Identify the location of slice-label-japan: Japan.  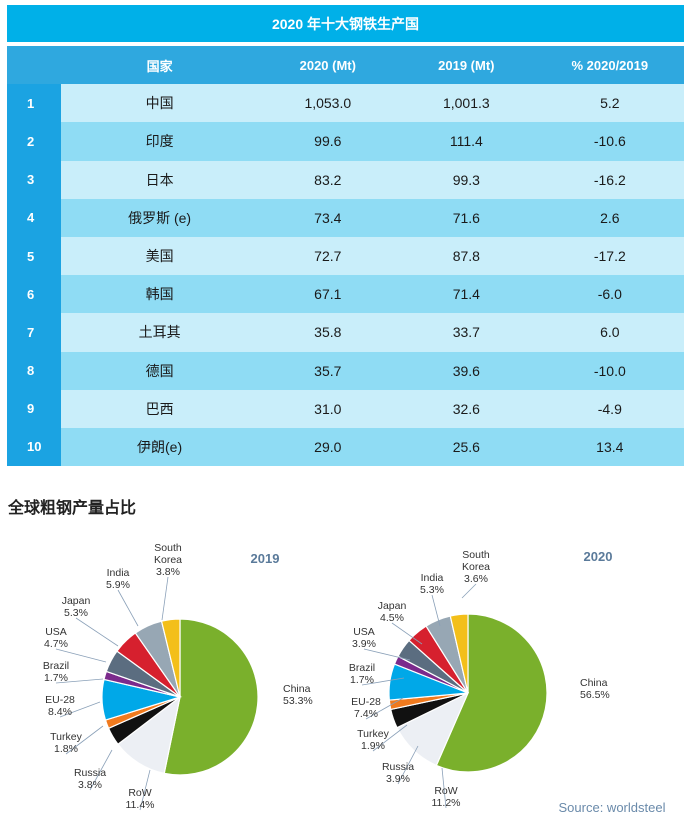
(76, 601).